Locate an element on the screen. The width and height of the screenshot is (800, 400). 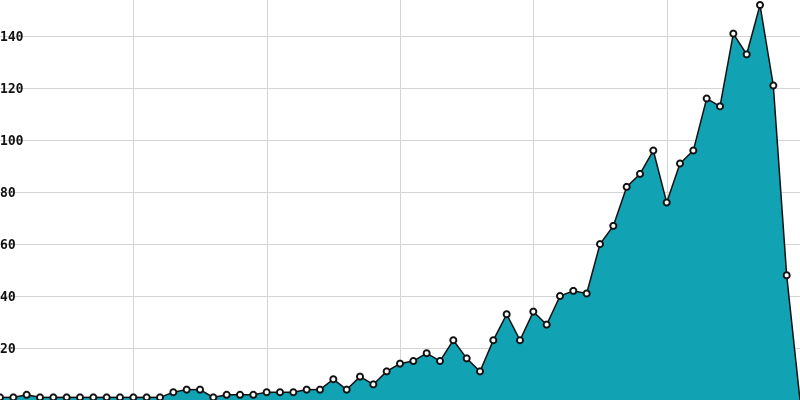
y-tick-label: 140 is located at coordinates (12, 37).